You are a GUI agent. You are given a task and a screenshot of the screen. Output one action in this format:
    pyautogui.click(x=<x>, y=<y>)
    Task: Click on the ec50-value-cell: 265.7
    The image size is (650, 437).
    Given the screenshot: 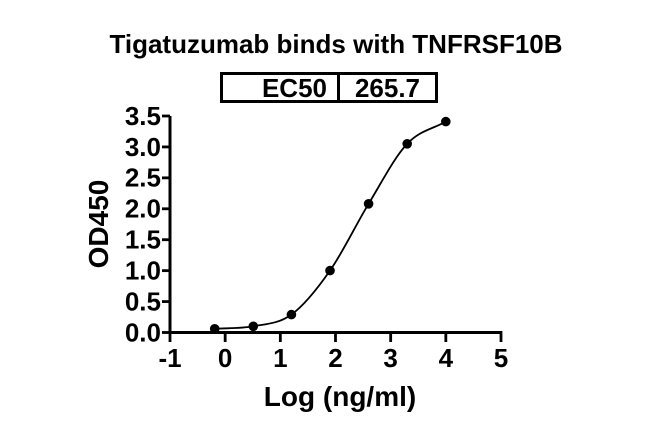 What is the action you would take?
    pyautogui.click(x=387, y=87)
    